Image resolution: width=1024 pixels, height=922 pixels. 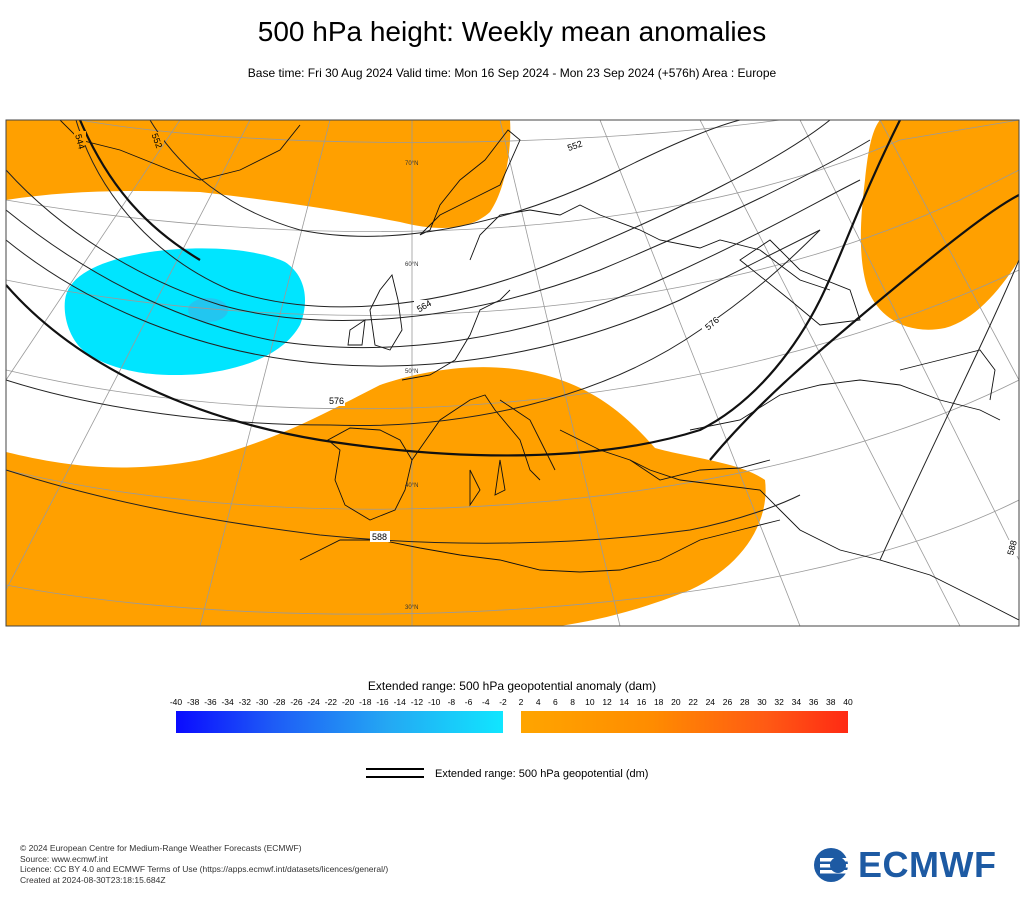 I want to click on colorbar-tick-label: -30, so click(x=262, y=702).